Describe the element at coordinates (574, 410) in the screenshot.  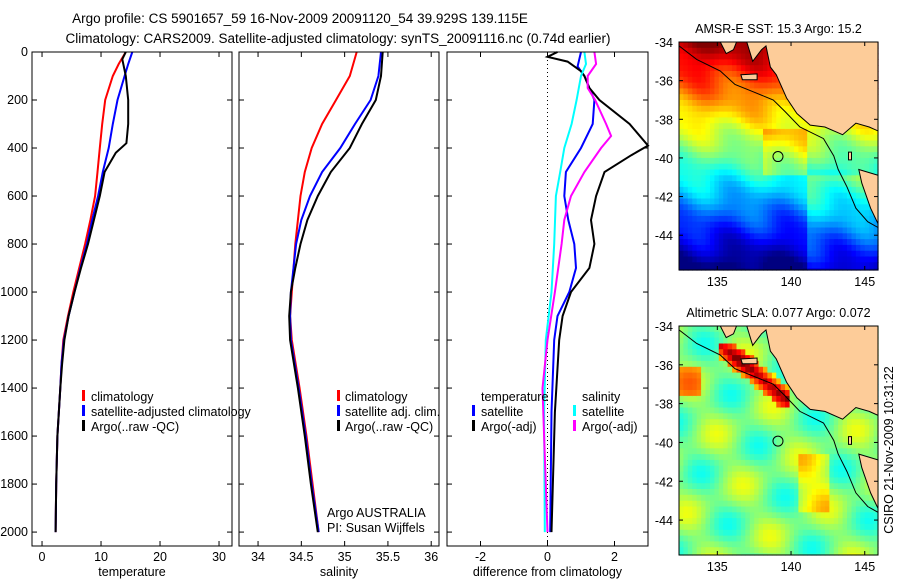
I see `legend-swatch-sal-satellite` at that location.